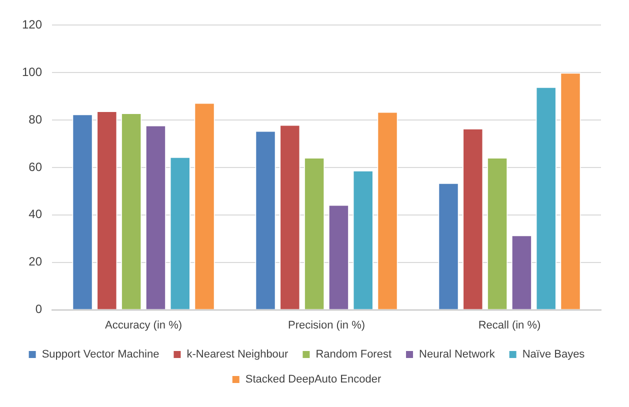 This screenshot has width=629, height=407. What do you see at coordinates (457, 354) in the screenshot?
I see `legend-label: Neural Network` at bounding box center [457, 354].